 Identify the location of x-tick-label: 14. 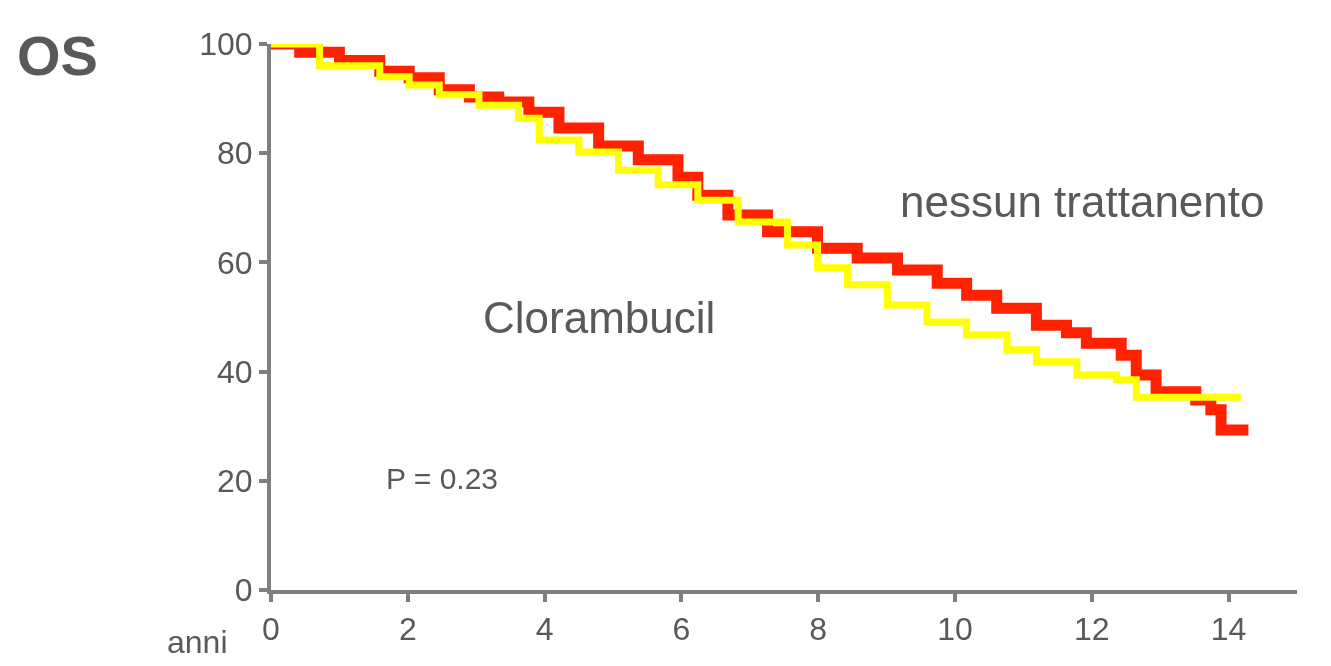
(1228, 629).